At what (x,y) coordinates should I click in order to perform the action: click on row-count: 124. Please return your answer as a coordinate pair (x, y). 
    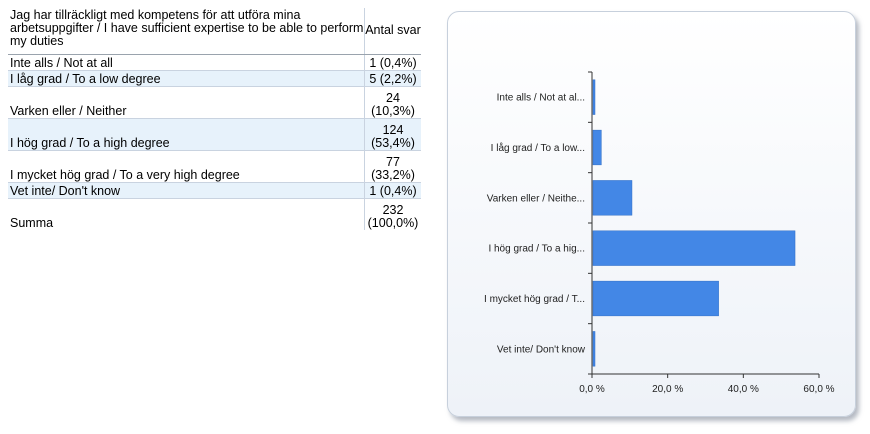
    Looking at the image, I should click on (393, 130).